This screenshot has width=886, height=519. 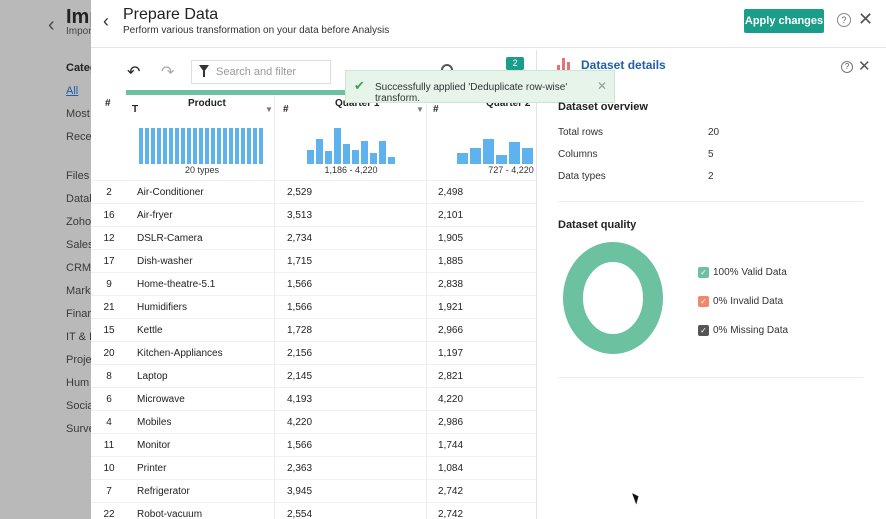 What do you see at coordinates (597, 225) in the screenshot?
I see `dataset-quality-title: Dataset quality` at bounding box center [597, 225].